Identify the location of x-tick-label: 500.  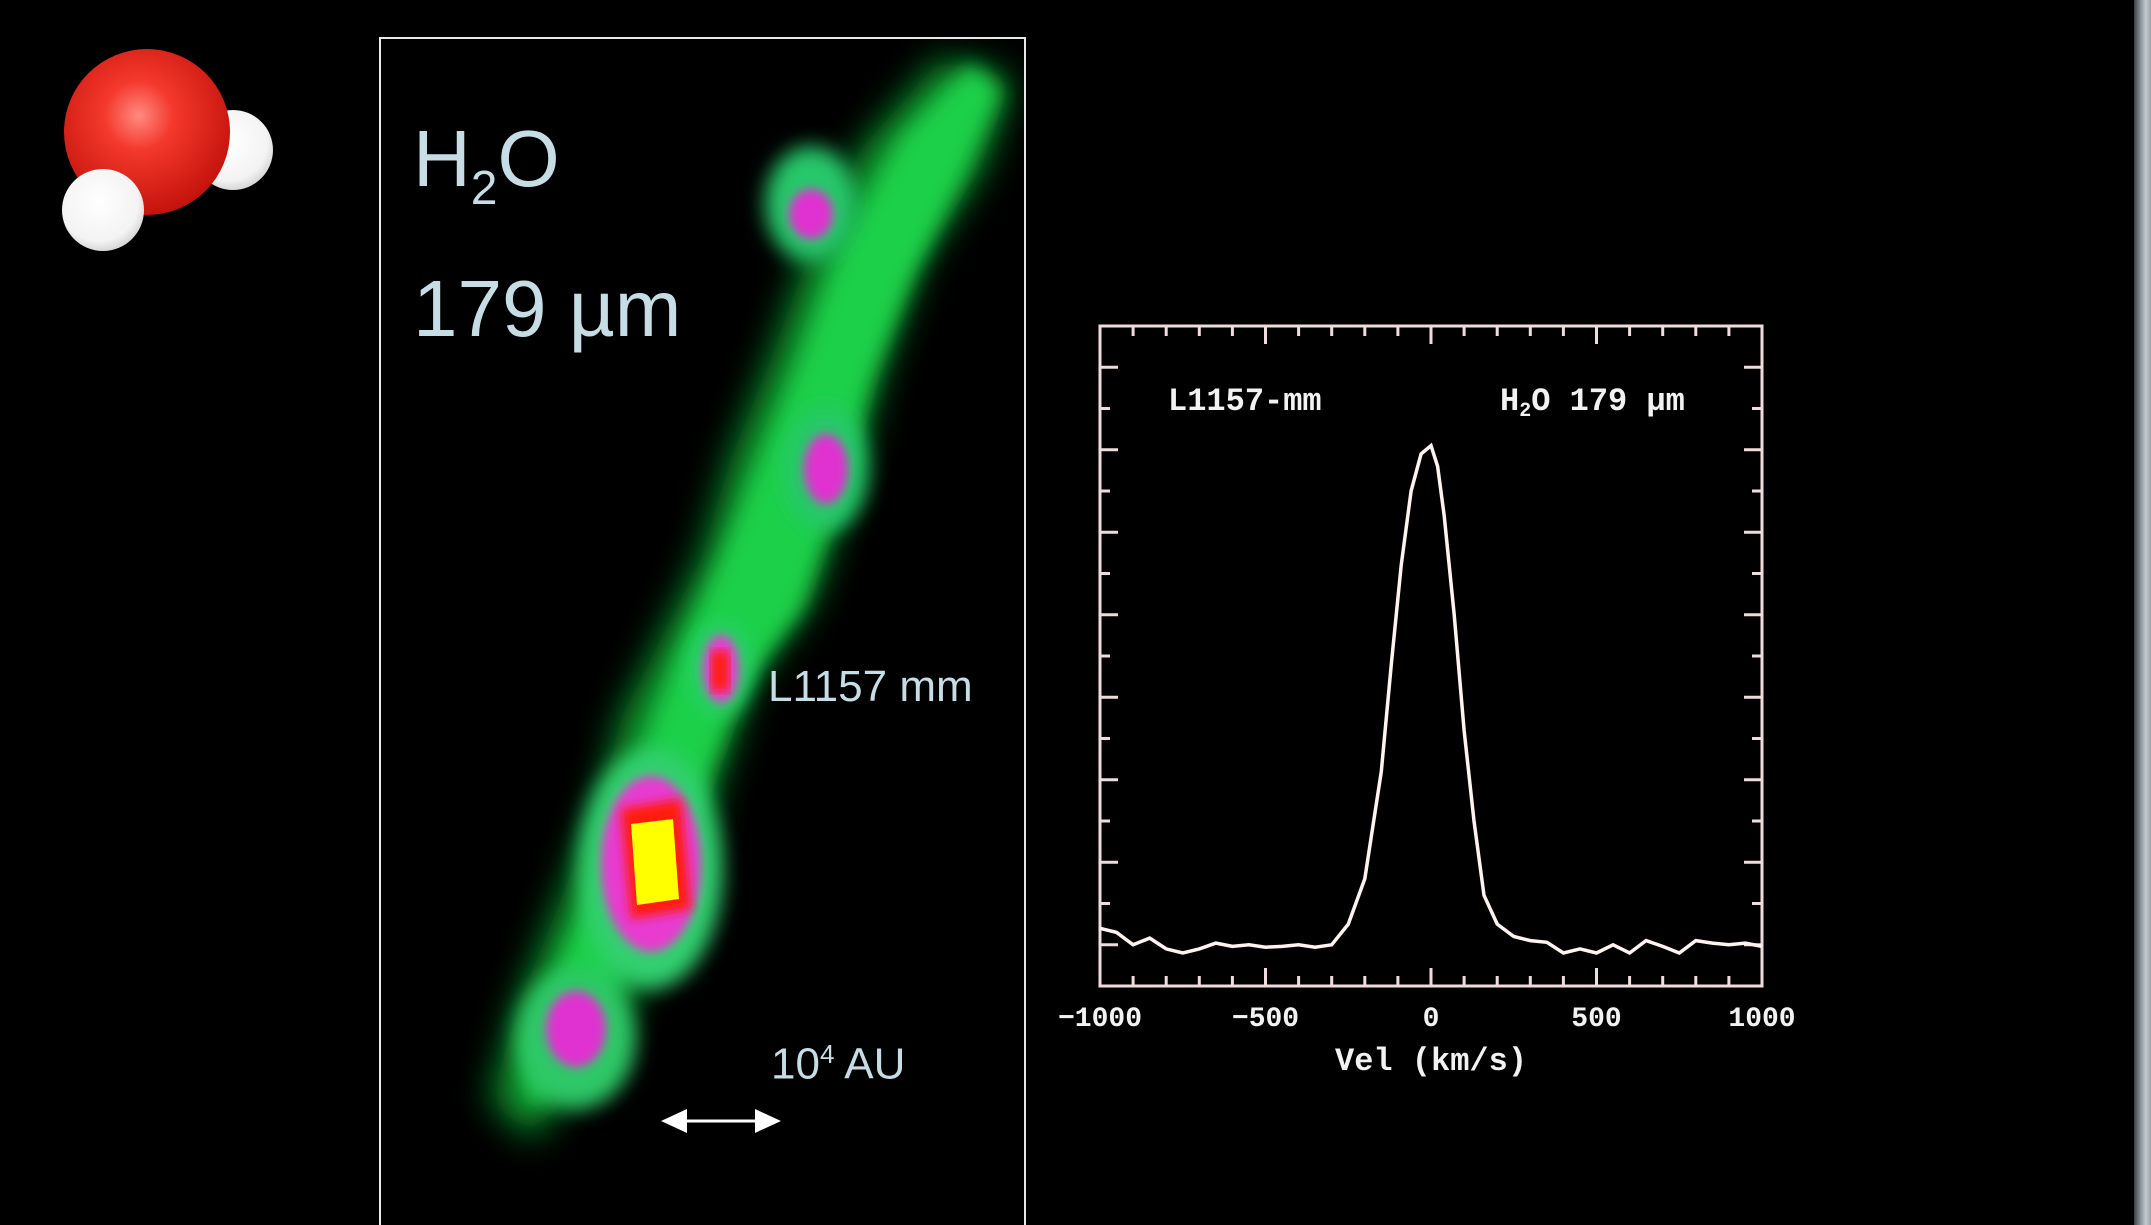
(1596, 1019).